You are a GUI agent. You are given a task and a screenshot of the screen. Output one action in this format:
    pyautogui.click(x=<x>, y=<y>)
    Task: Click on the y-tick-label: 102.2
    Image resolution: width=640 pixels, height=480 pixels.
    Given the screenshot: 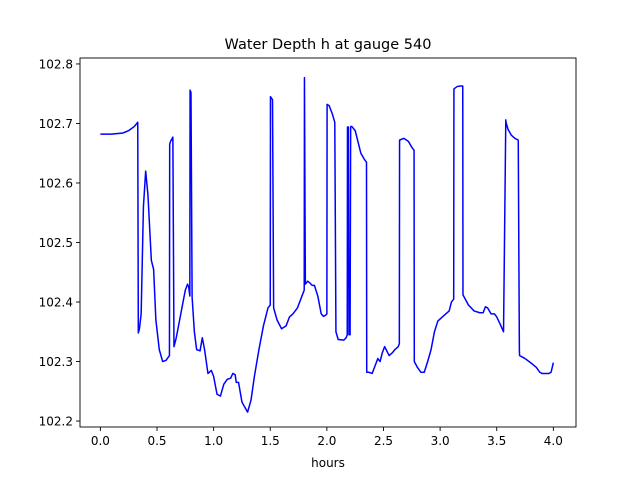 What is the action you would take?
    pyautogui.click(x=56, y=421)
    